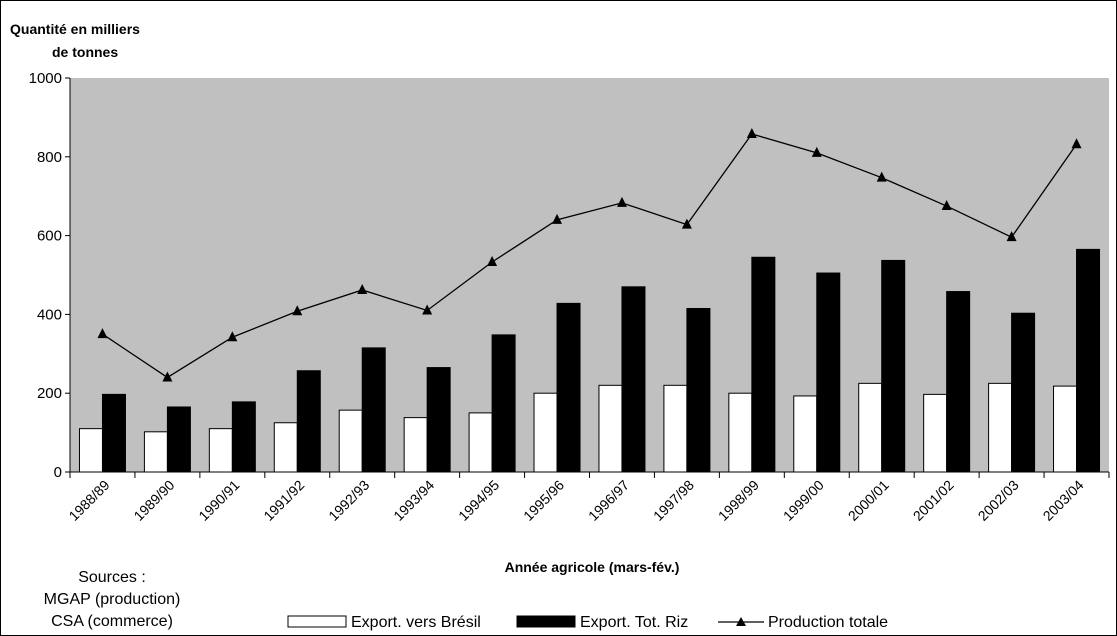  What do you see at coordinates (85, 52) in the screenshot?
I see `y-axis-title-line2: de tonnes` at bounding box center [85, 52].